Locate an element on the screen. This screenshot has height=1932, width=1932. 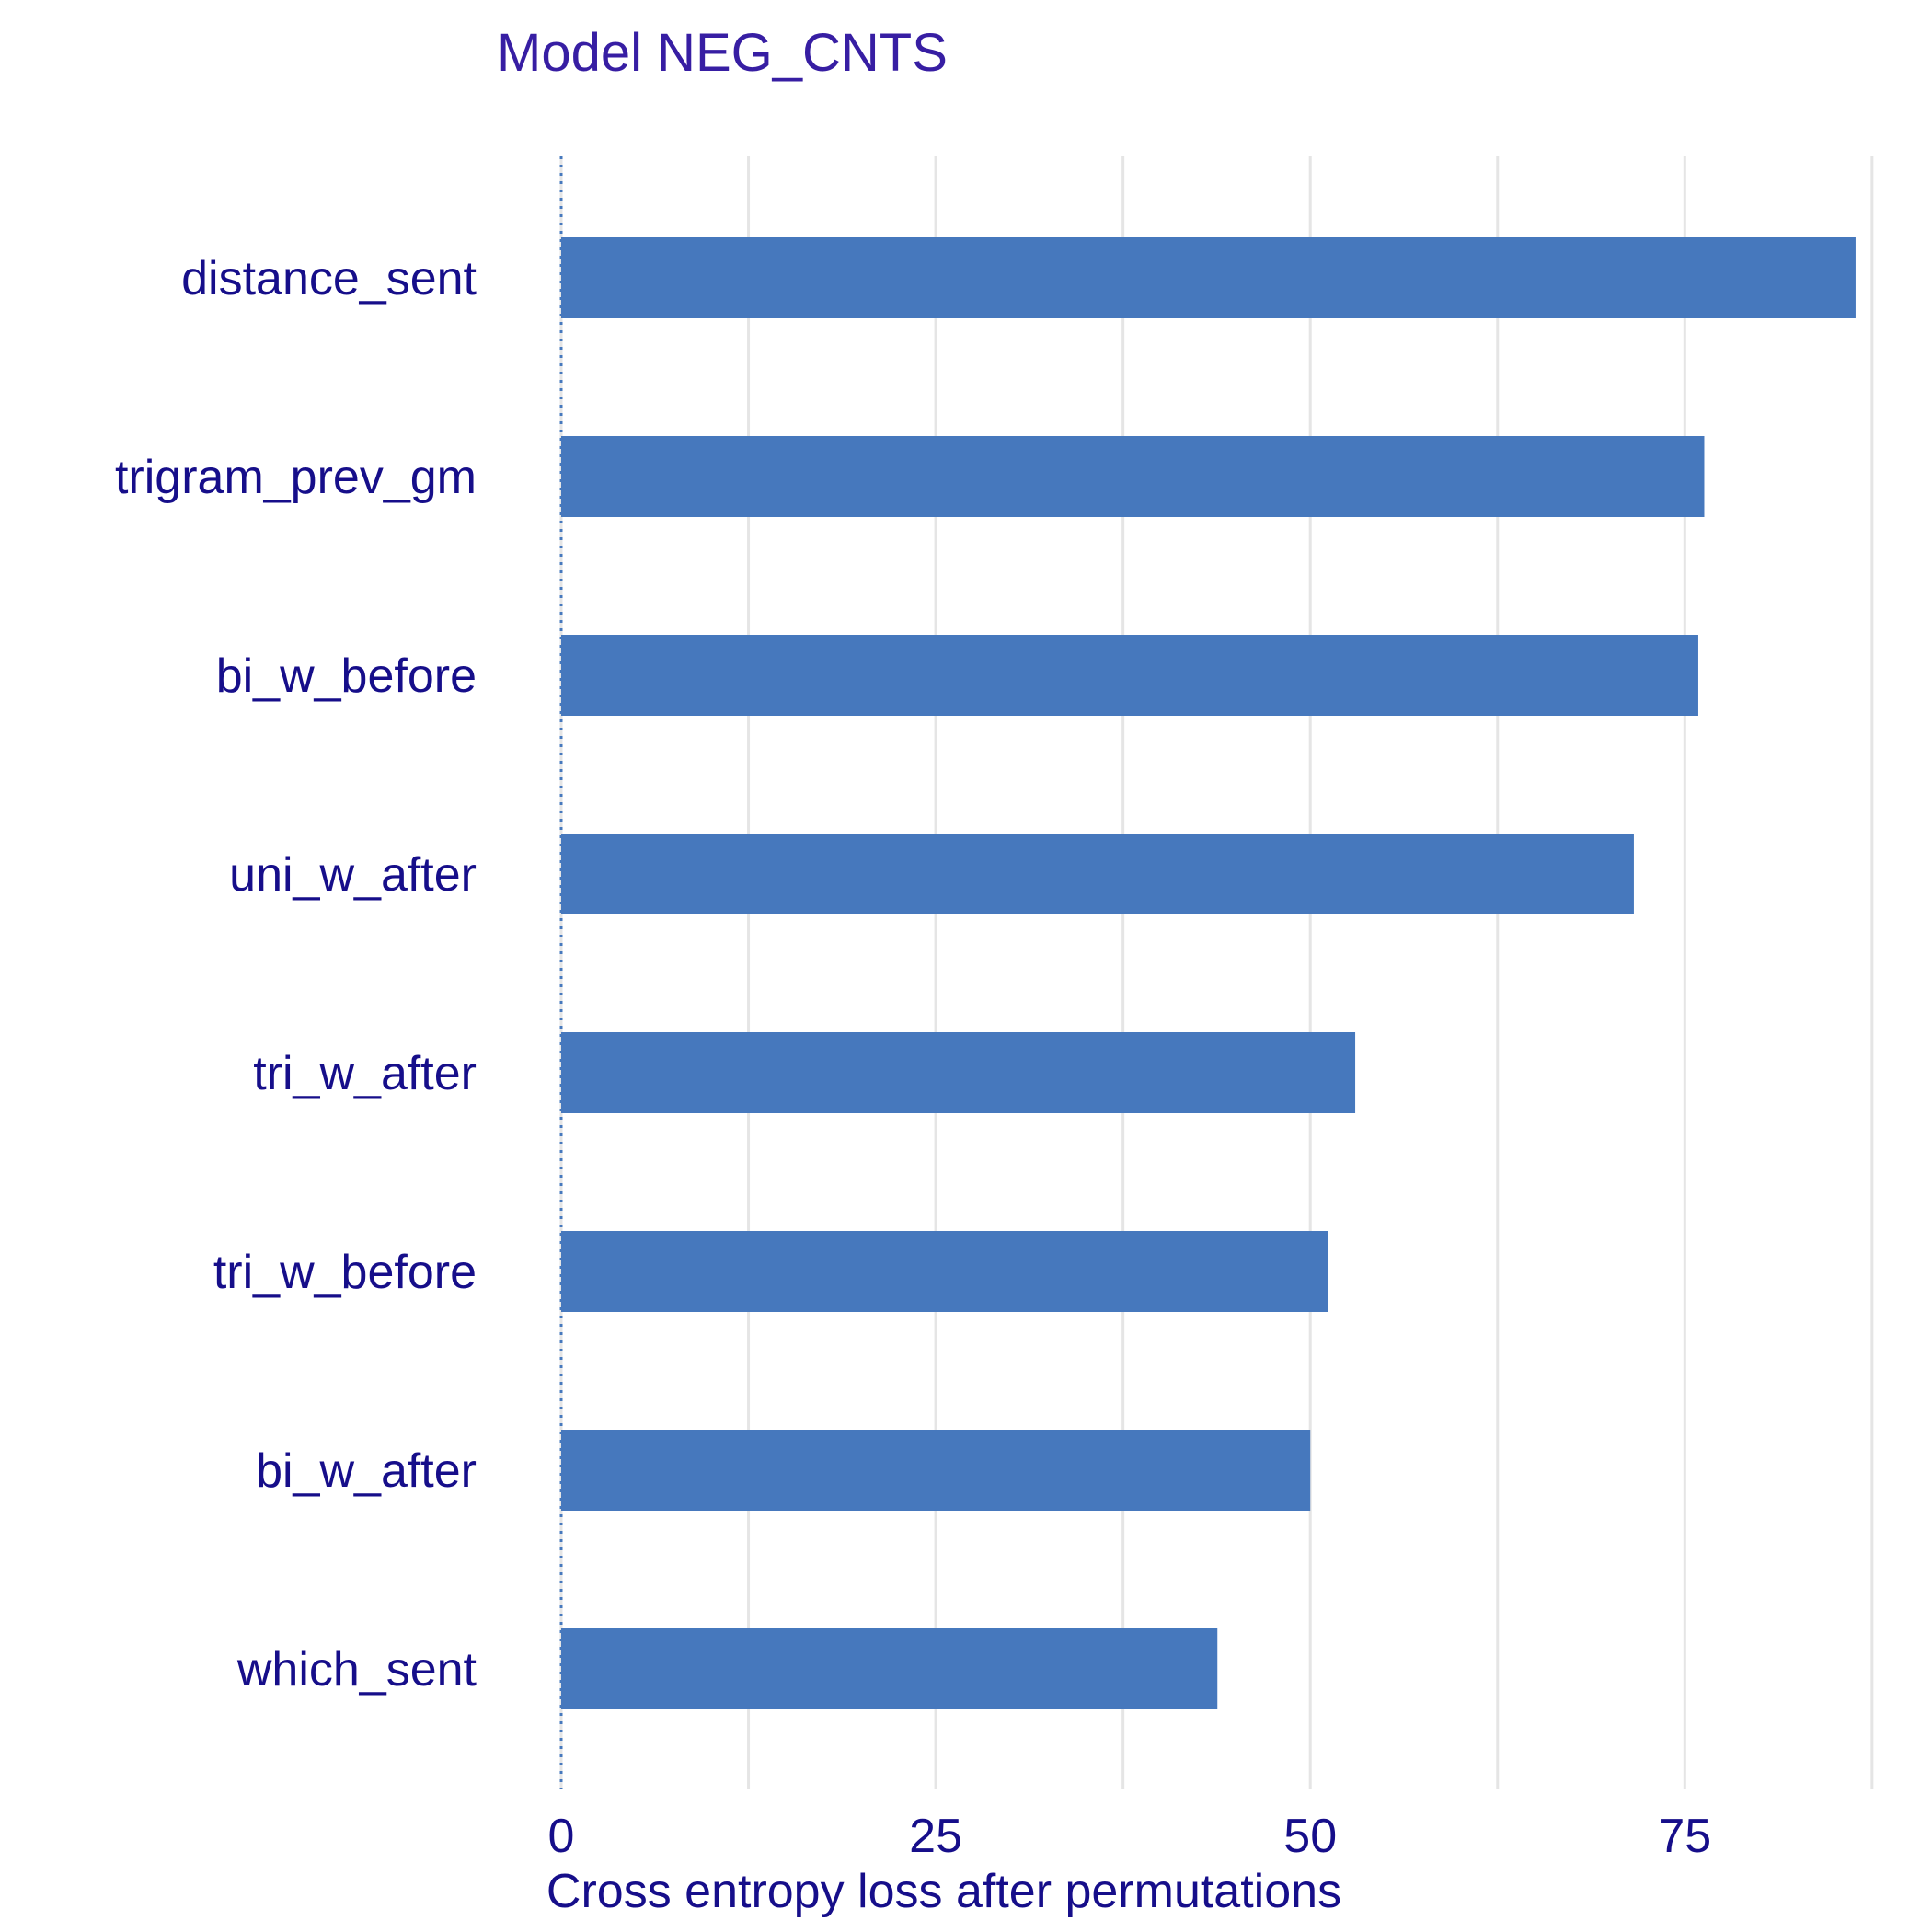
category-label: bi_w_before is located at coordinates (346, 676).